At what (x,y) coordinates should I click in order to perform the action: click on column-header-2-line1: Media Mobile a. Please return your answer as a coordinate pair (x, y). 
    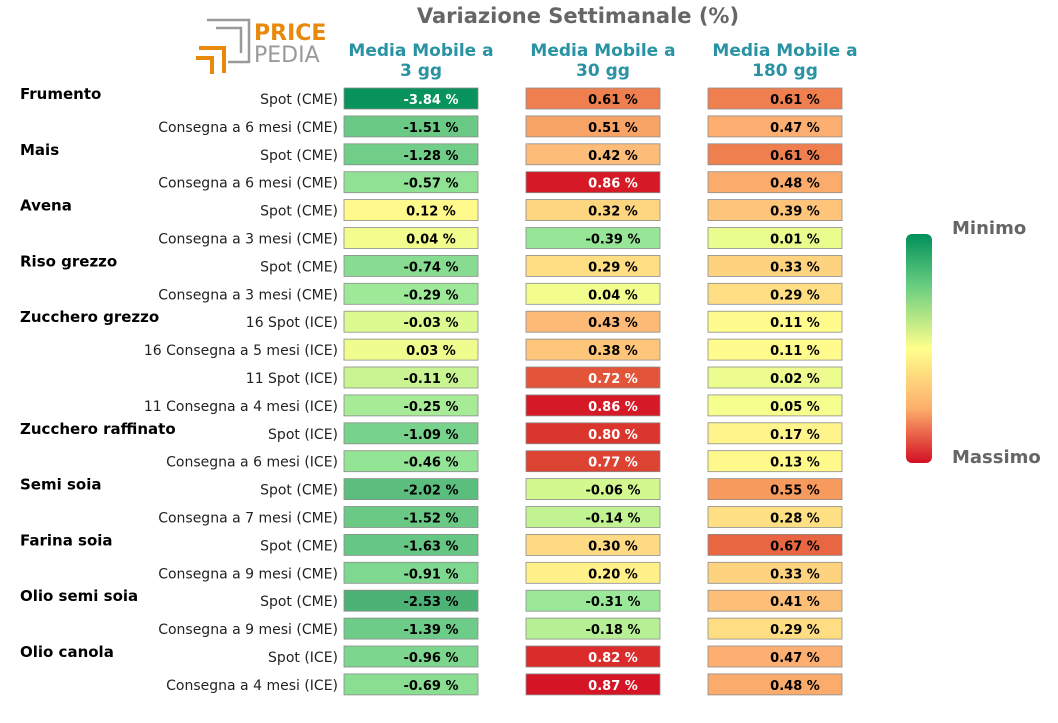
    Looking at the image, I should click on (602, 51).